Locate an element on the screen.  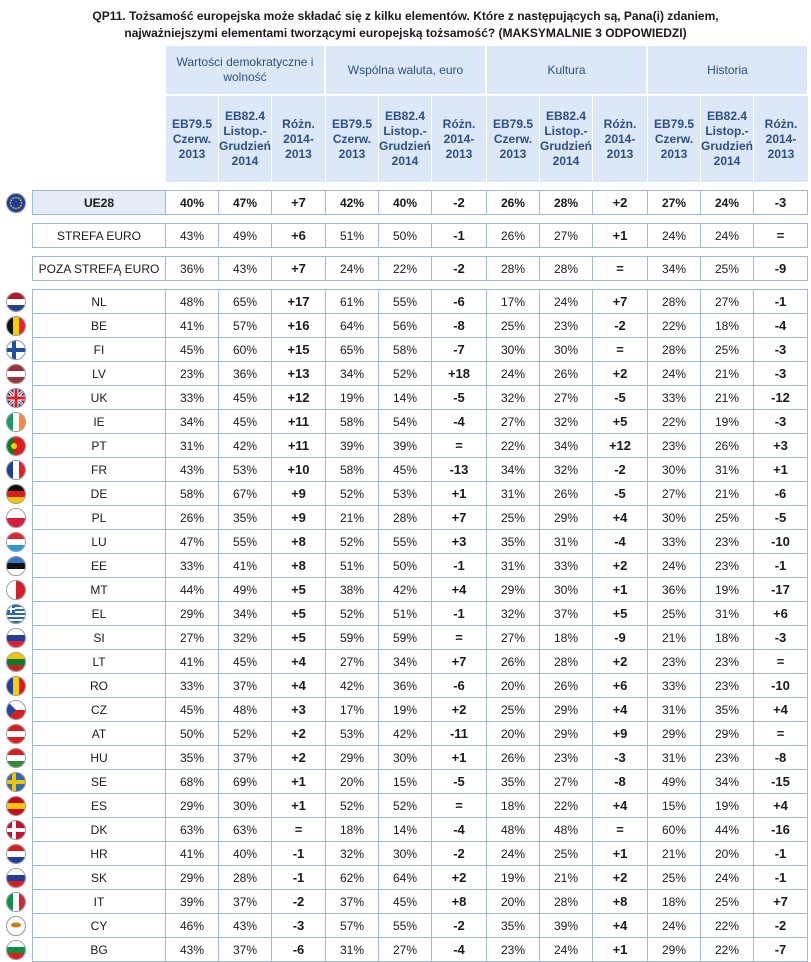
flag-cz-icon is located at coordinates (16, 710).